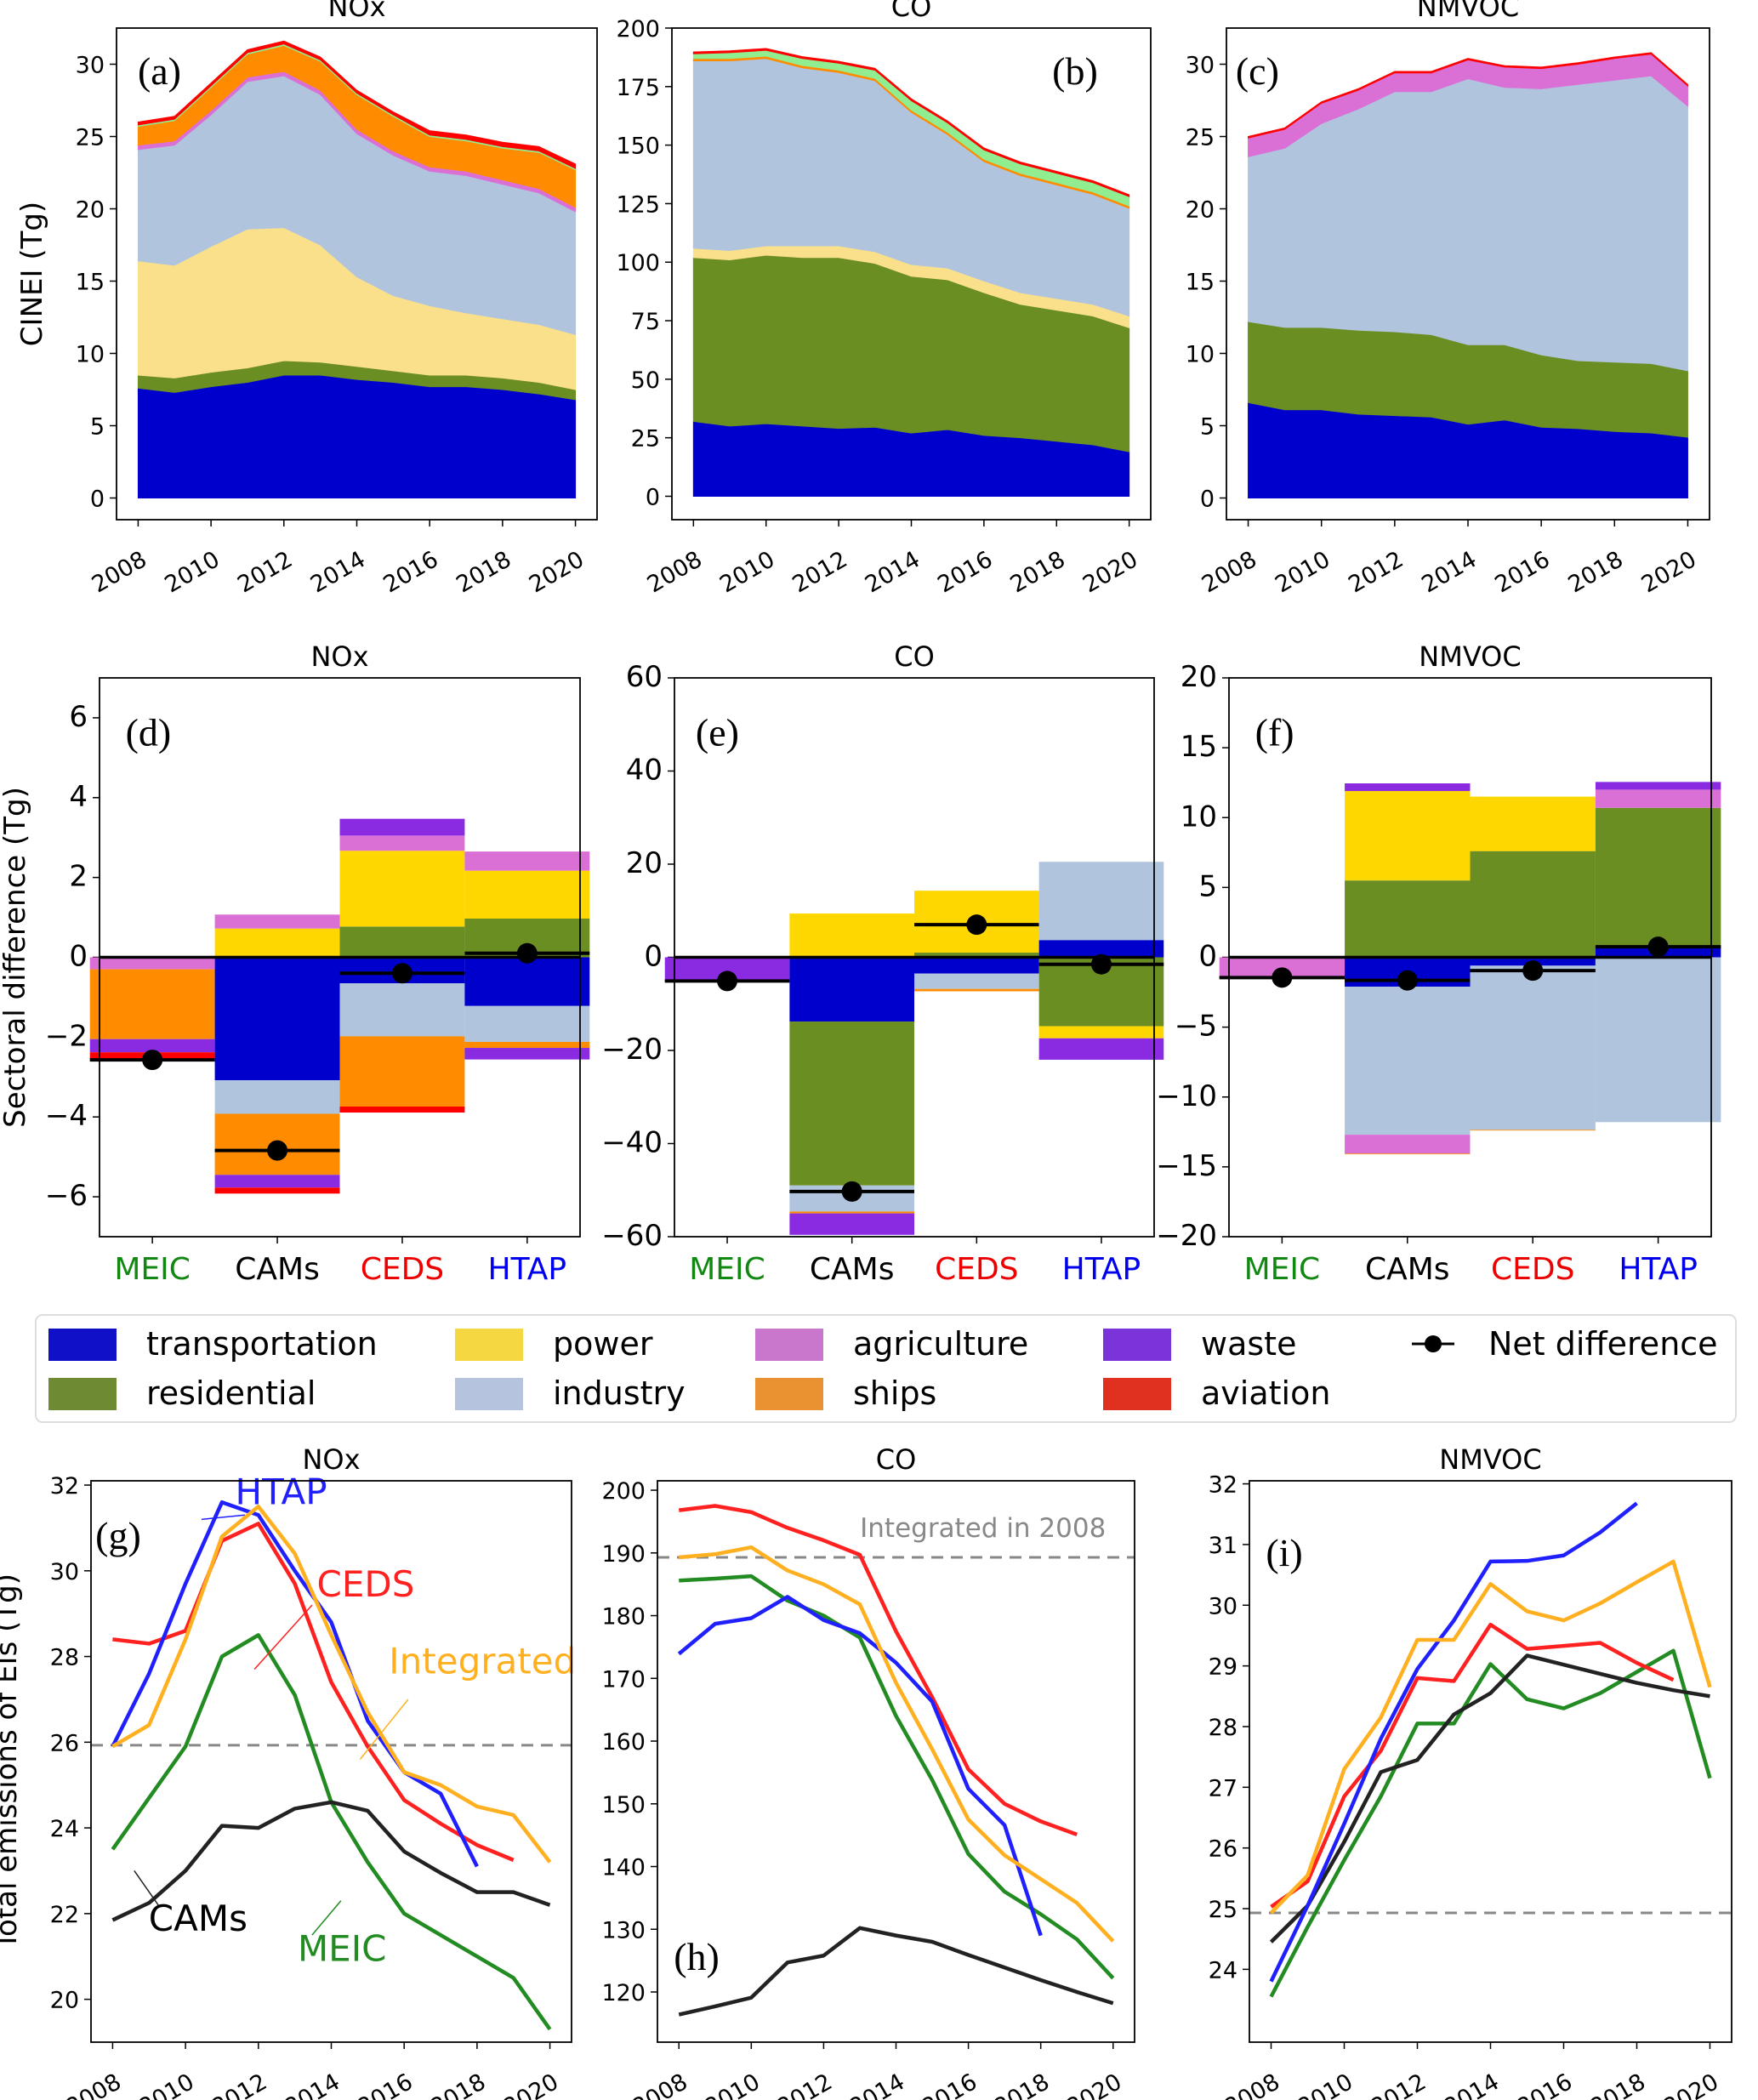 This screenshot has width=1758, height=2100. I want to click on y-tick-label: 20, so click(1201, 210).